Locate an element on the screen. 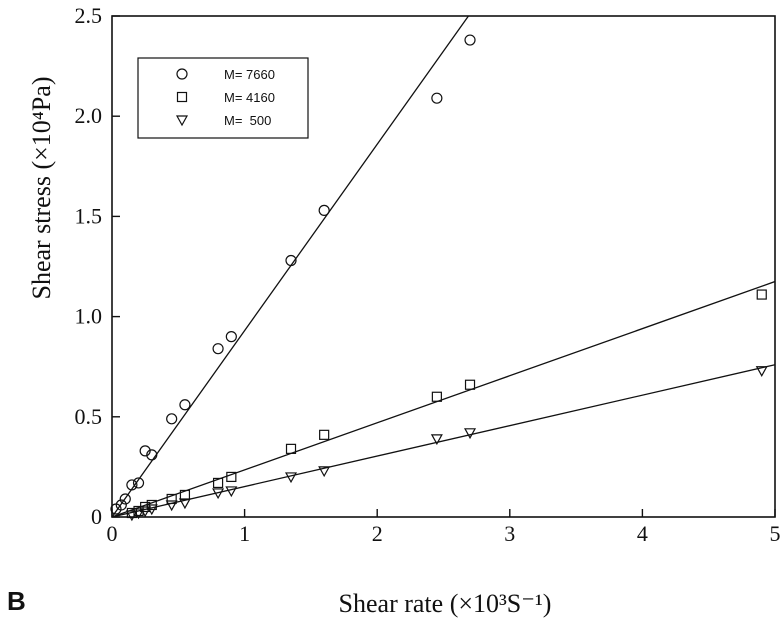 This screenshot has height=619, width=781. y-tick-label: 2.5 is located at coordinates (89, 15).